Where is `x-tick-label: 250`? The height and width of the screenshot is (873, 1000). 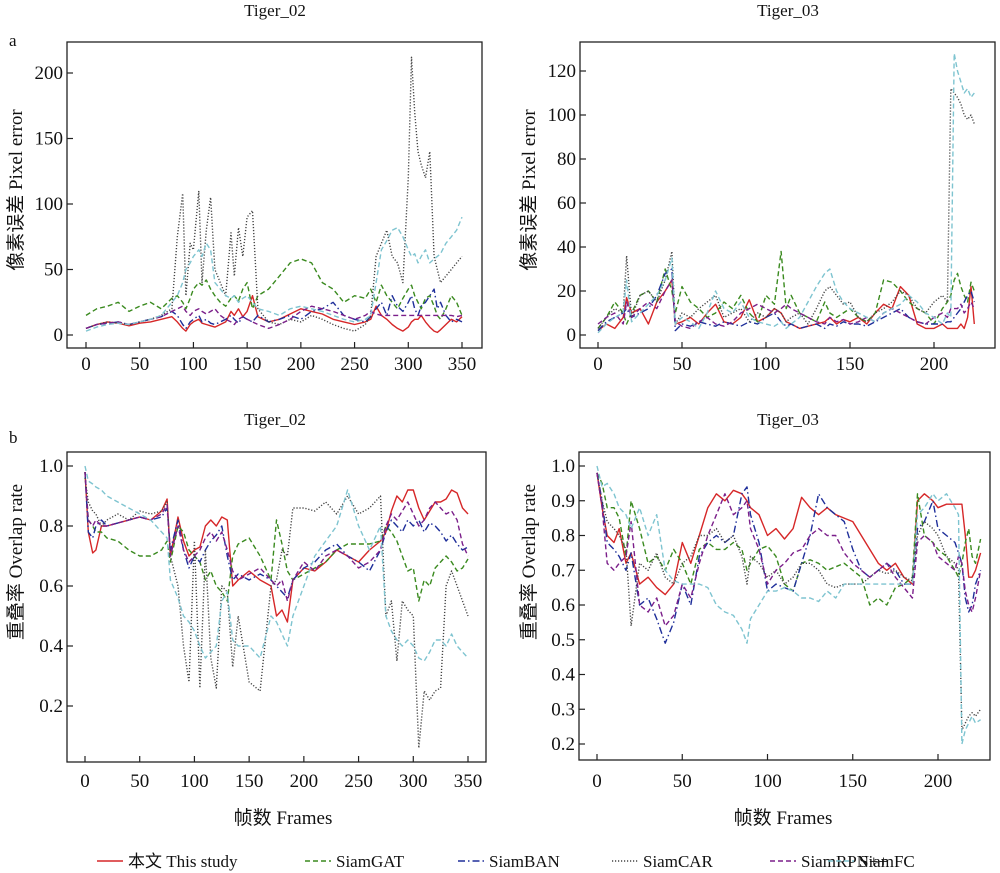 x-tick-label: 250 is located at coordinates (354, 364).